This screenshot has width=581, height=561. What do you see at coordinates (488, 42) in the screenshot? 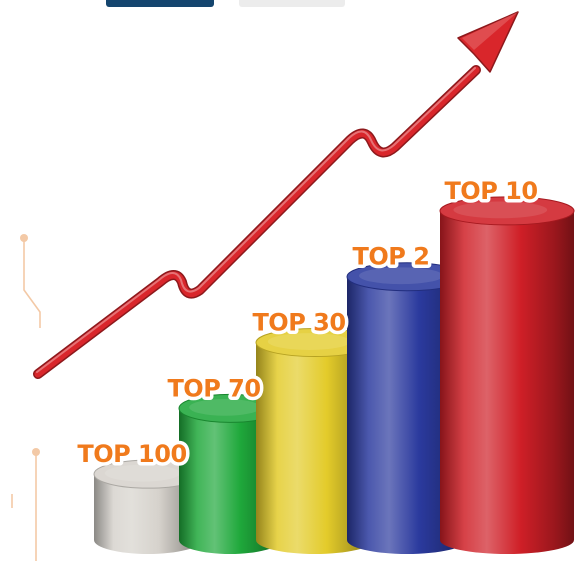
I see `arrow-head` at bounding box center [488, 42].